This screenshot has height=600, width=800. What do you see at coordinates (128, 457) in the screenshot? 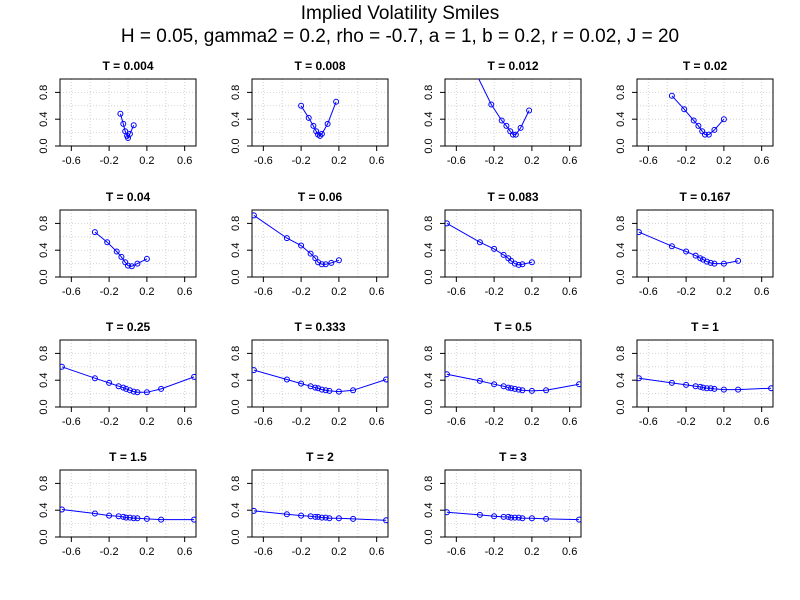
I see `panel-title: T = 1.5` at bounding box center [128, 457].